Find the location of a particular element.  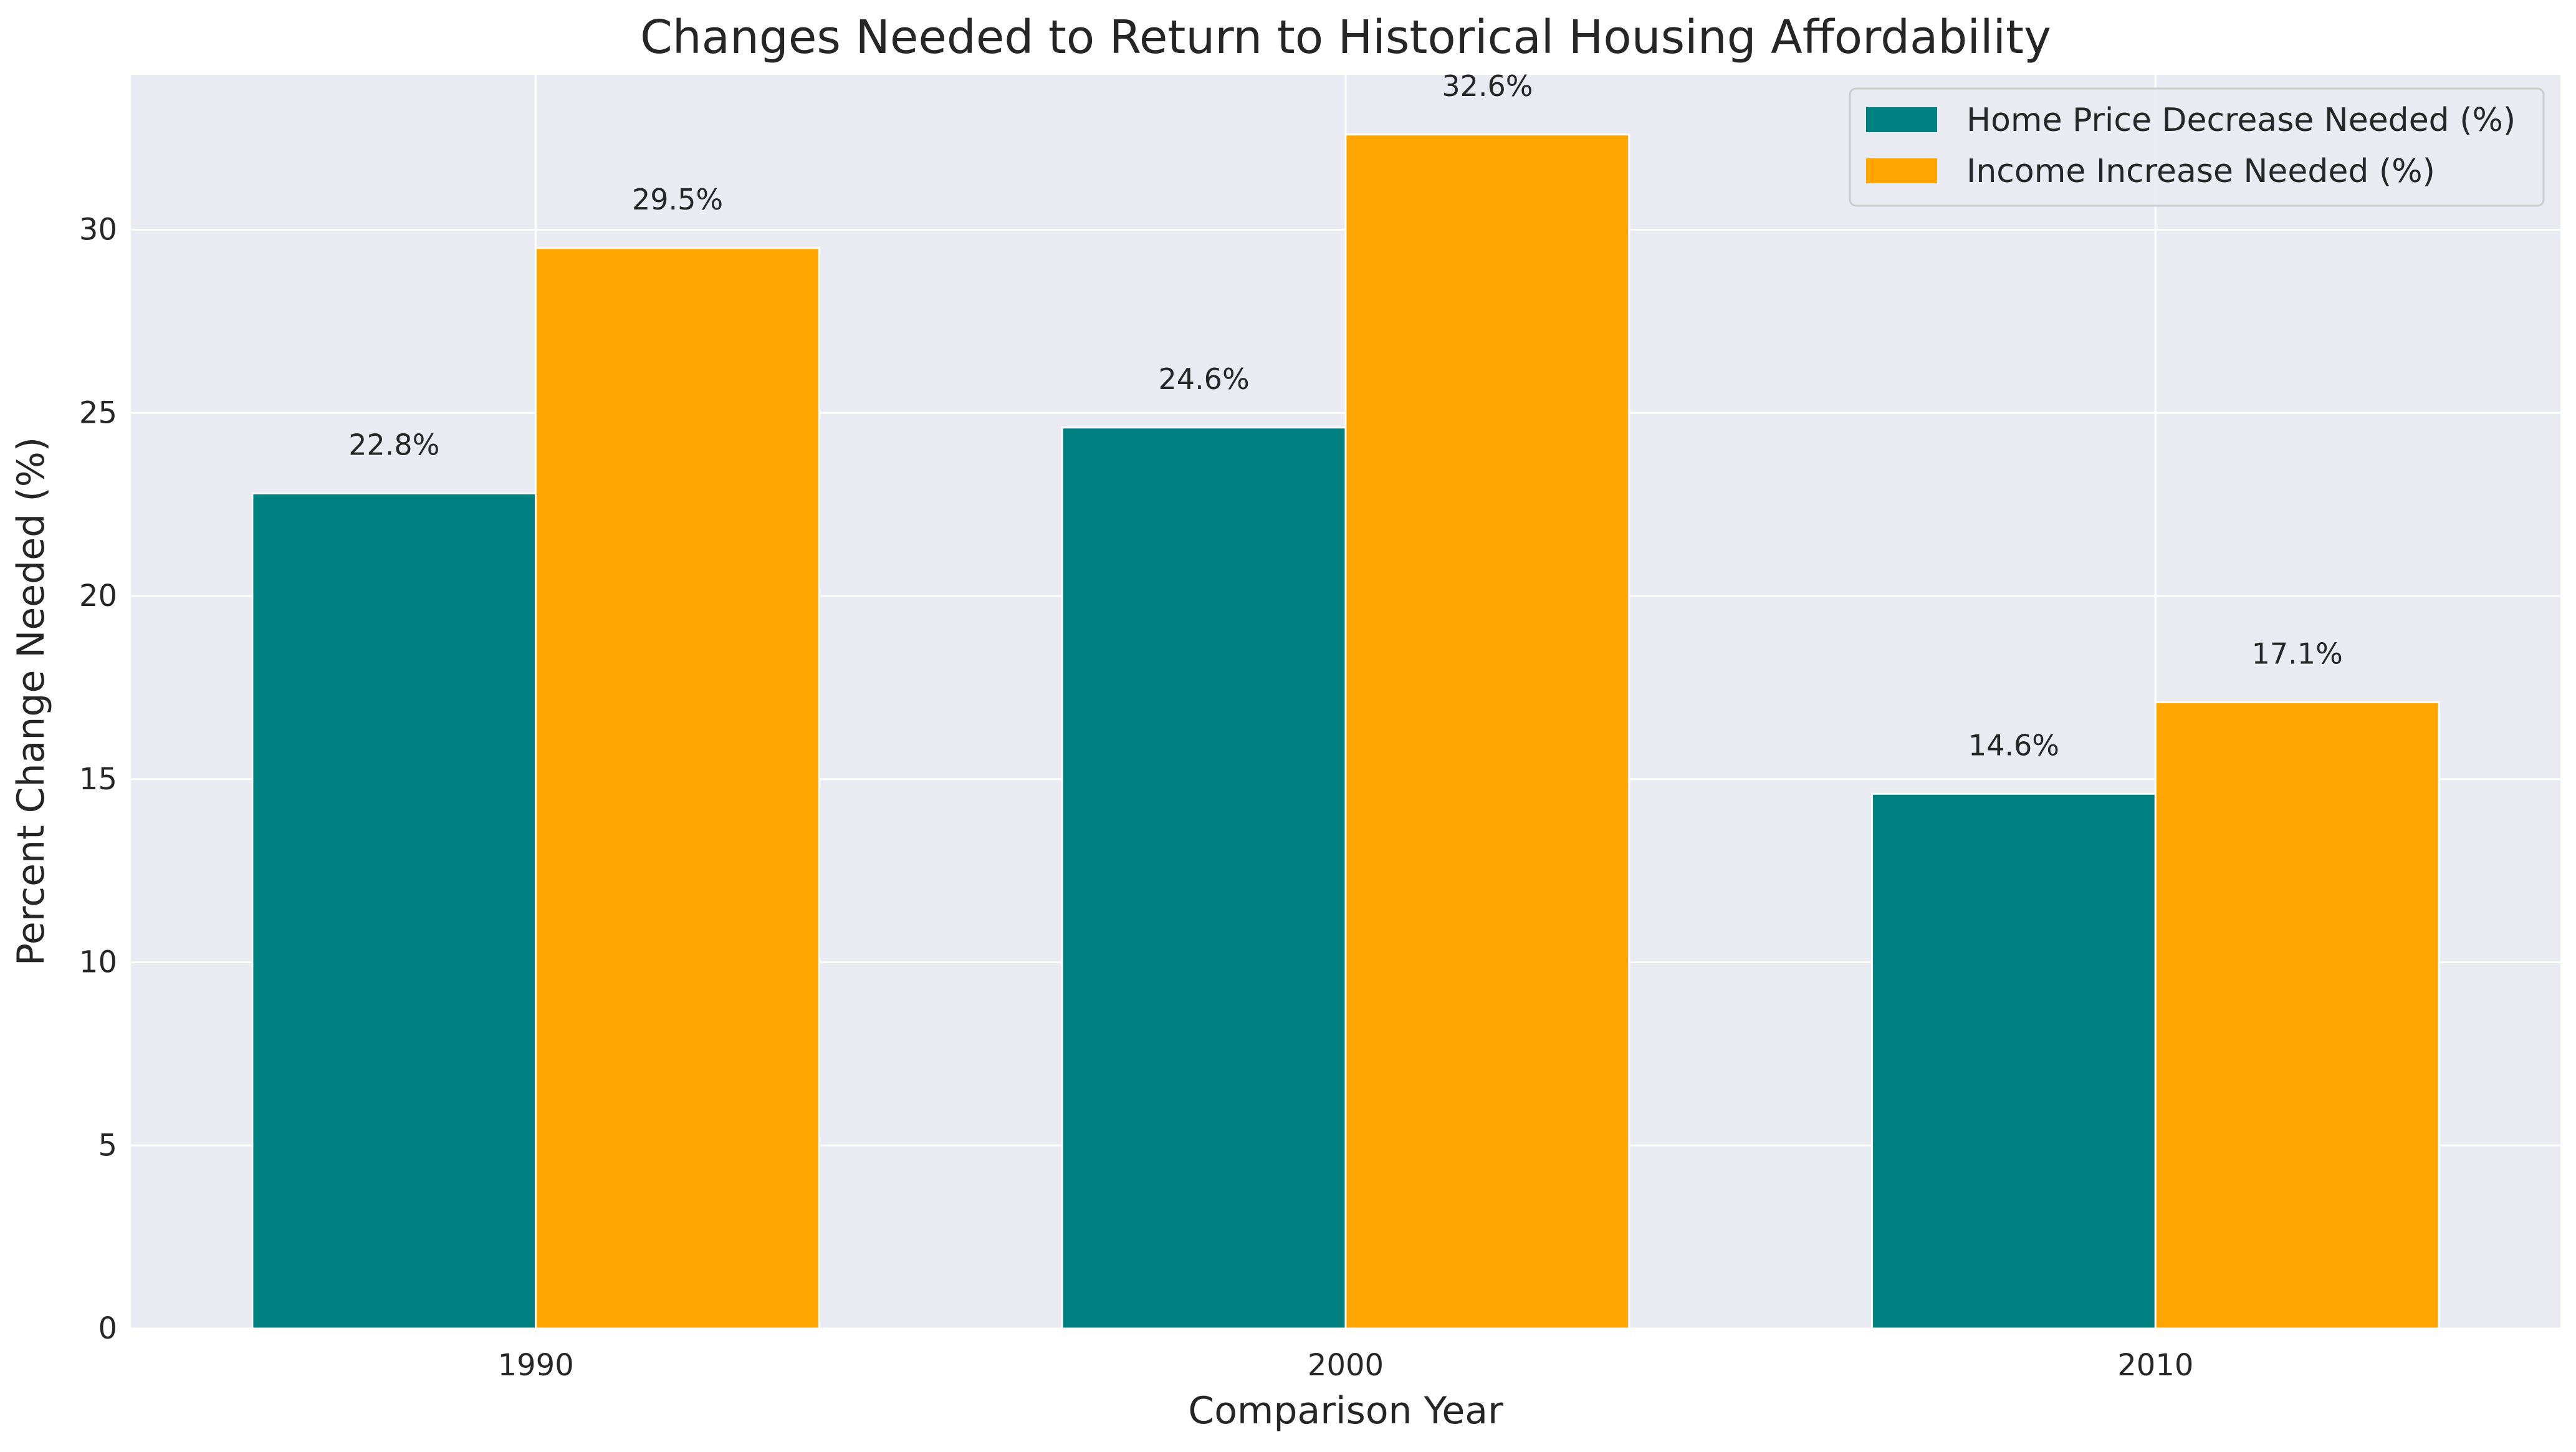

y-tick-label: 0 is located at coordinates (108, 1328).